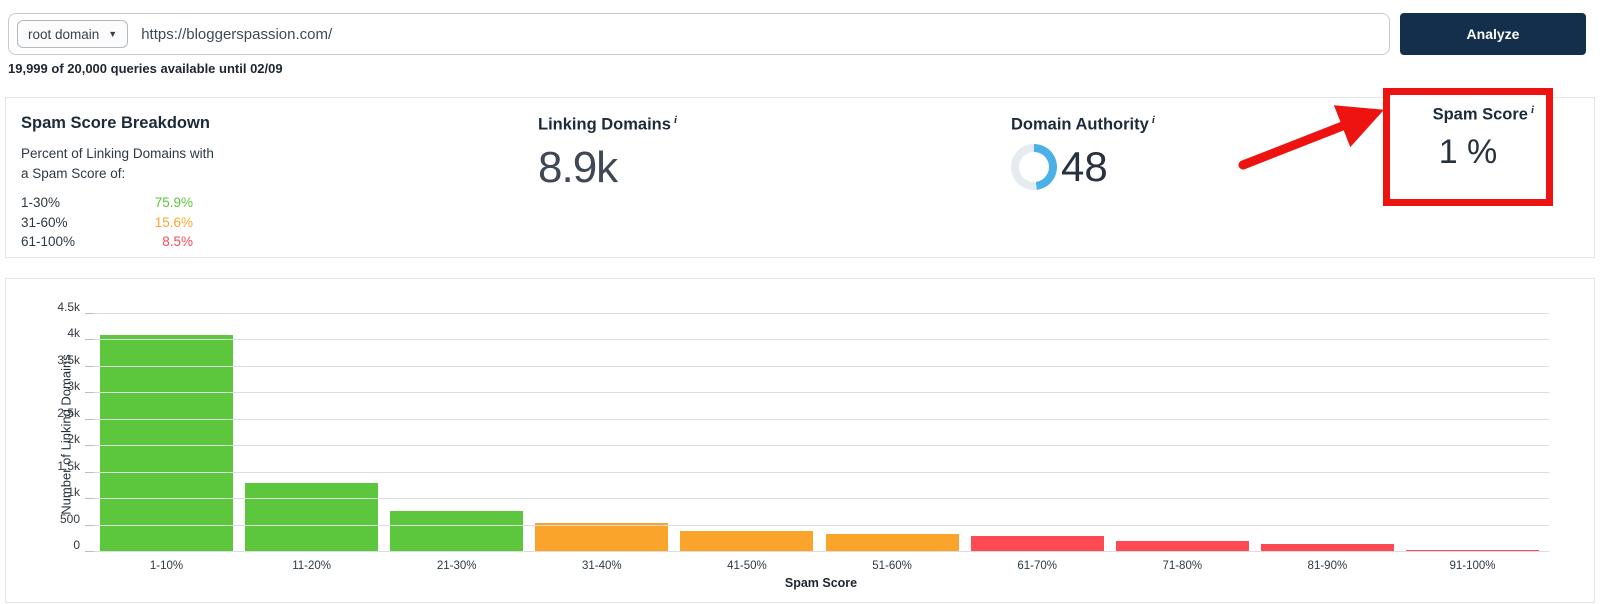 The image size is (1600, 604). I want to click on bar-column: 51-60%, so click(892, 443).